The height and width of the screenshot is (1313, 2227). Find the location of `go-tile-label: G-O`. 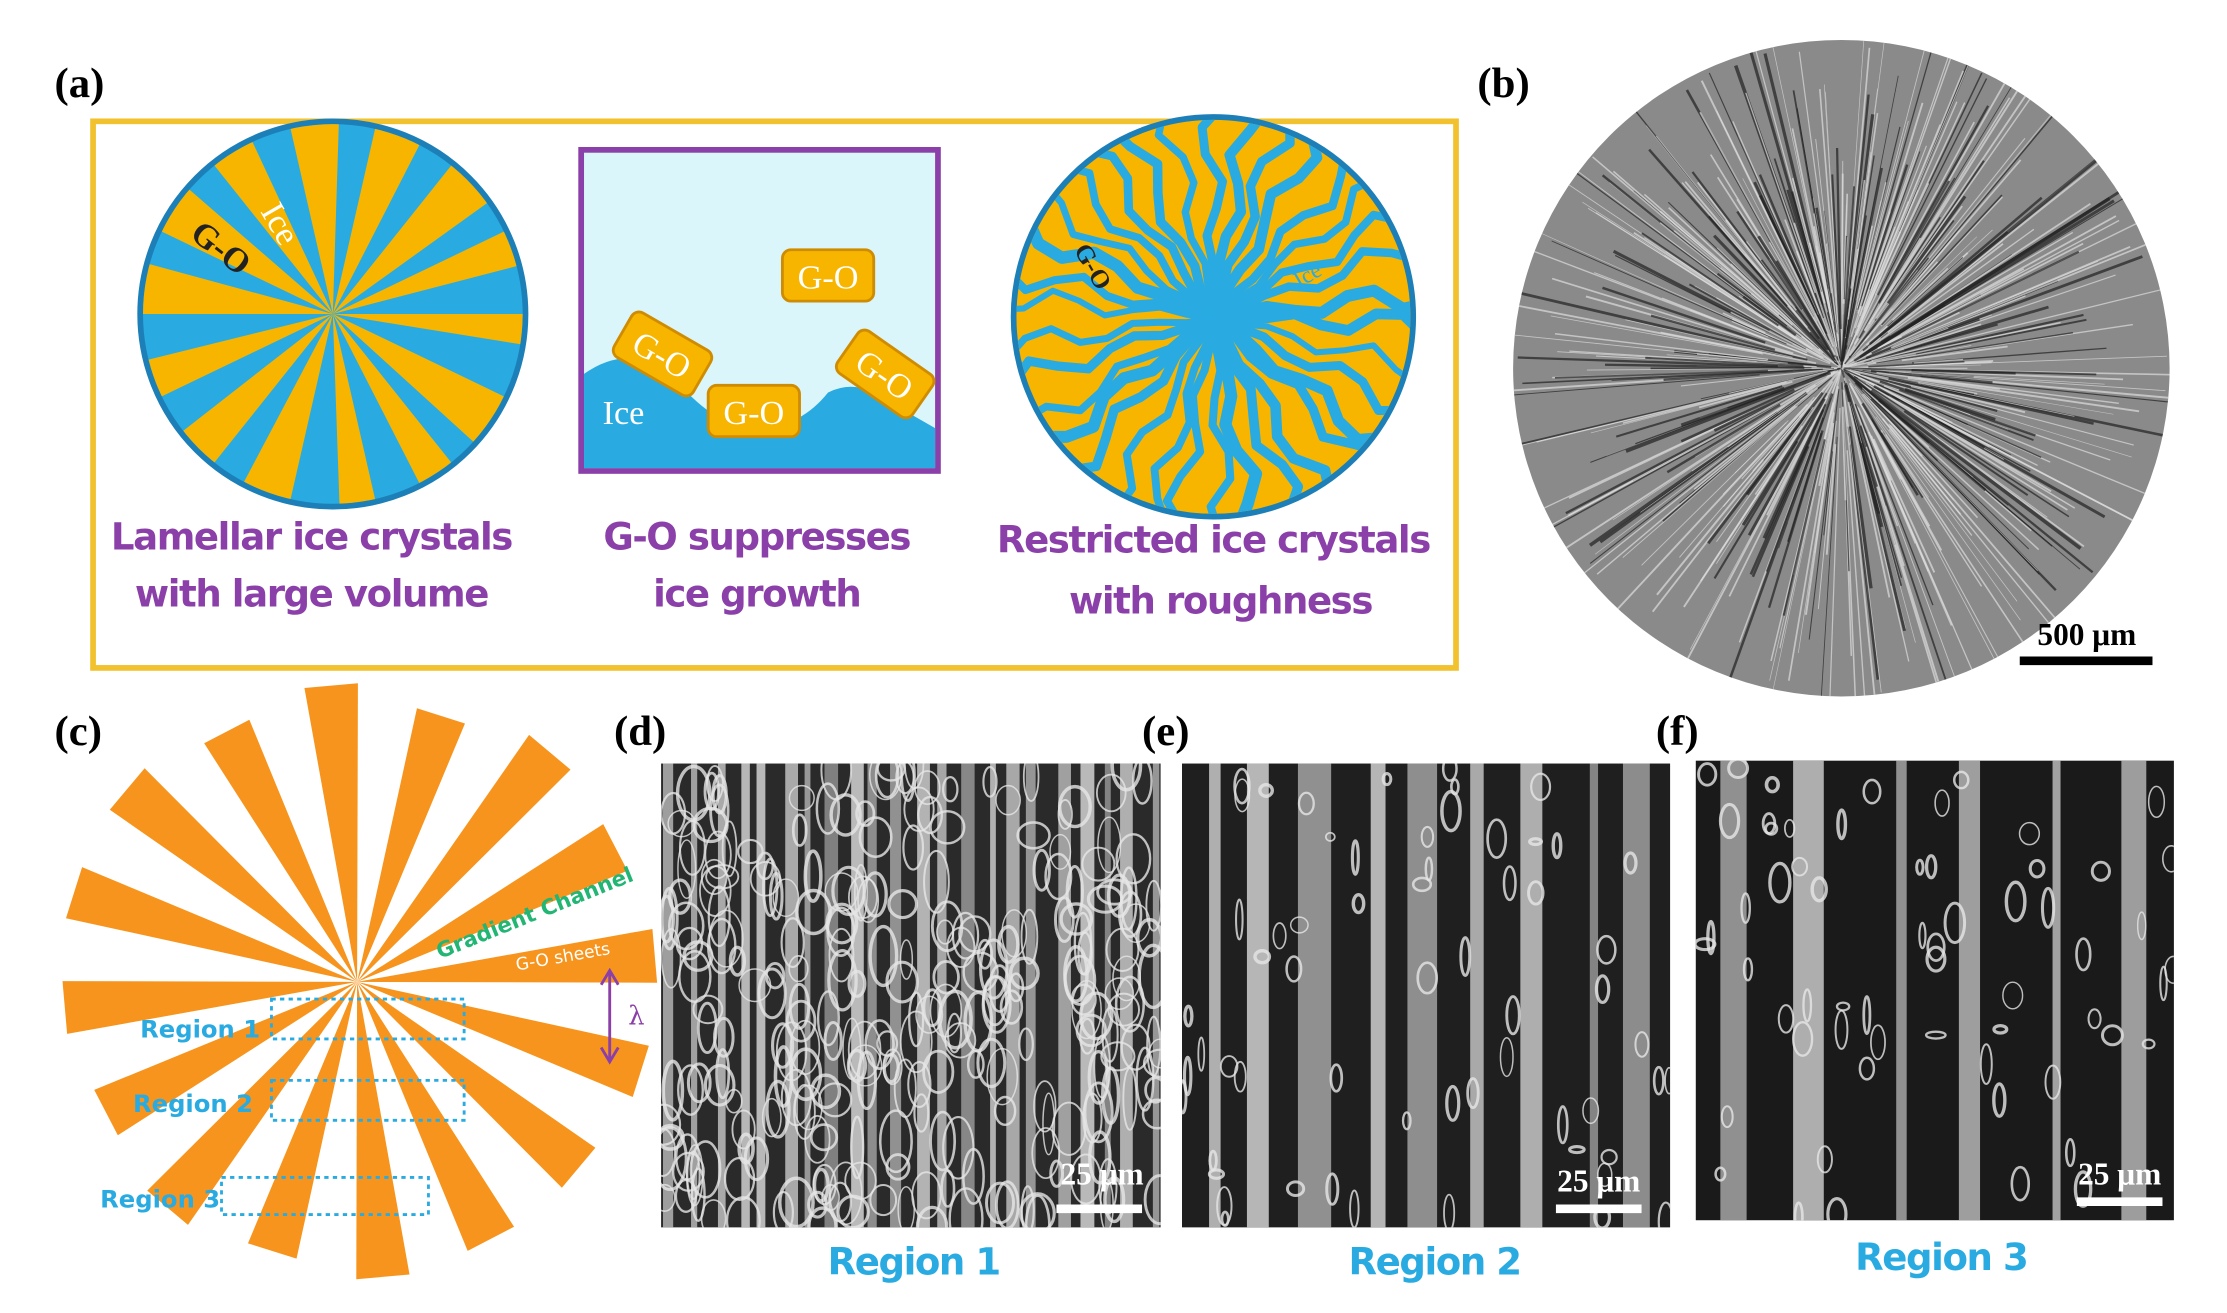

go-tile-label: G-O is located at coordinates (753, 413).